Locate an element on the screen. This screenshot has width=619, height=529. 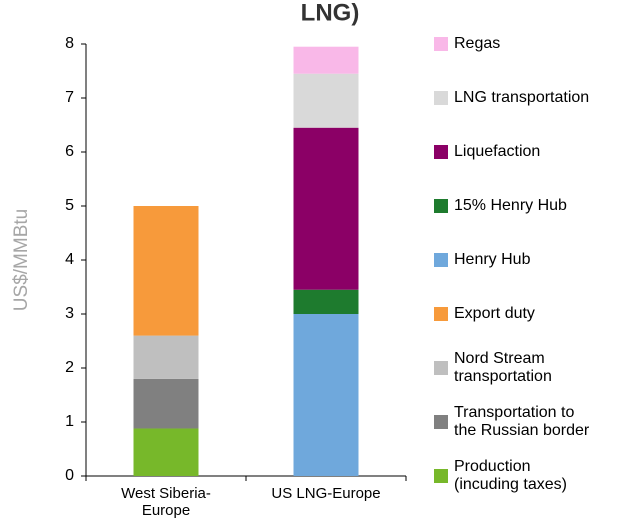
y-tick-label: 1 is located at coordinates (69, 421).